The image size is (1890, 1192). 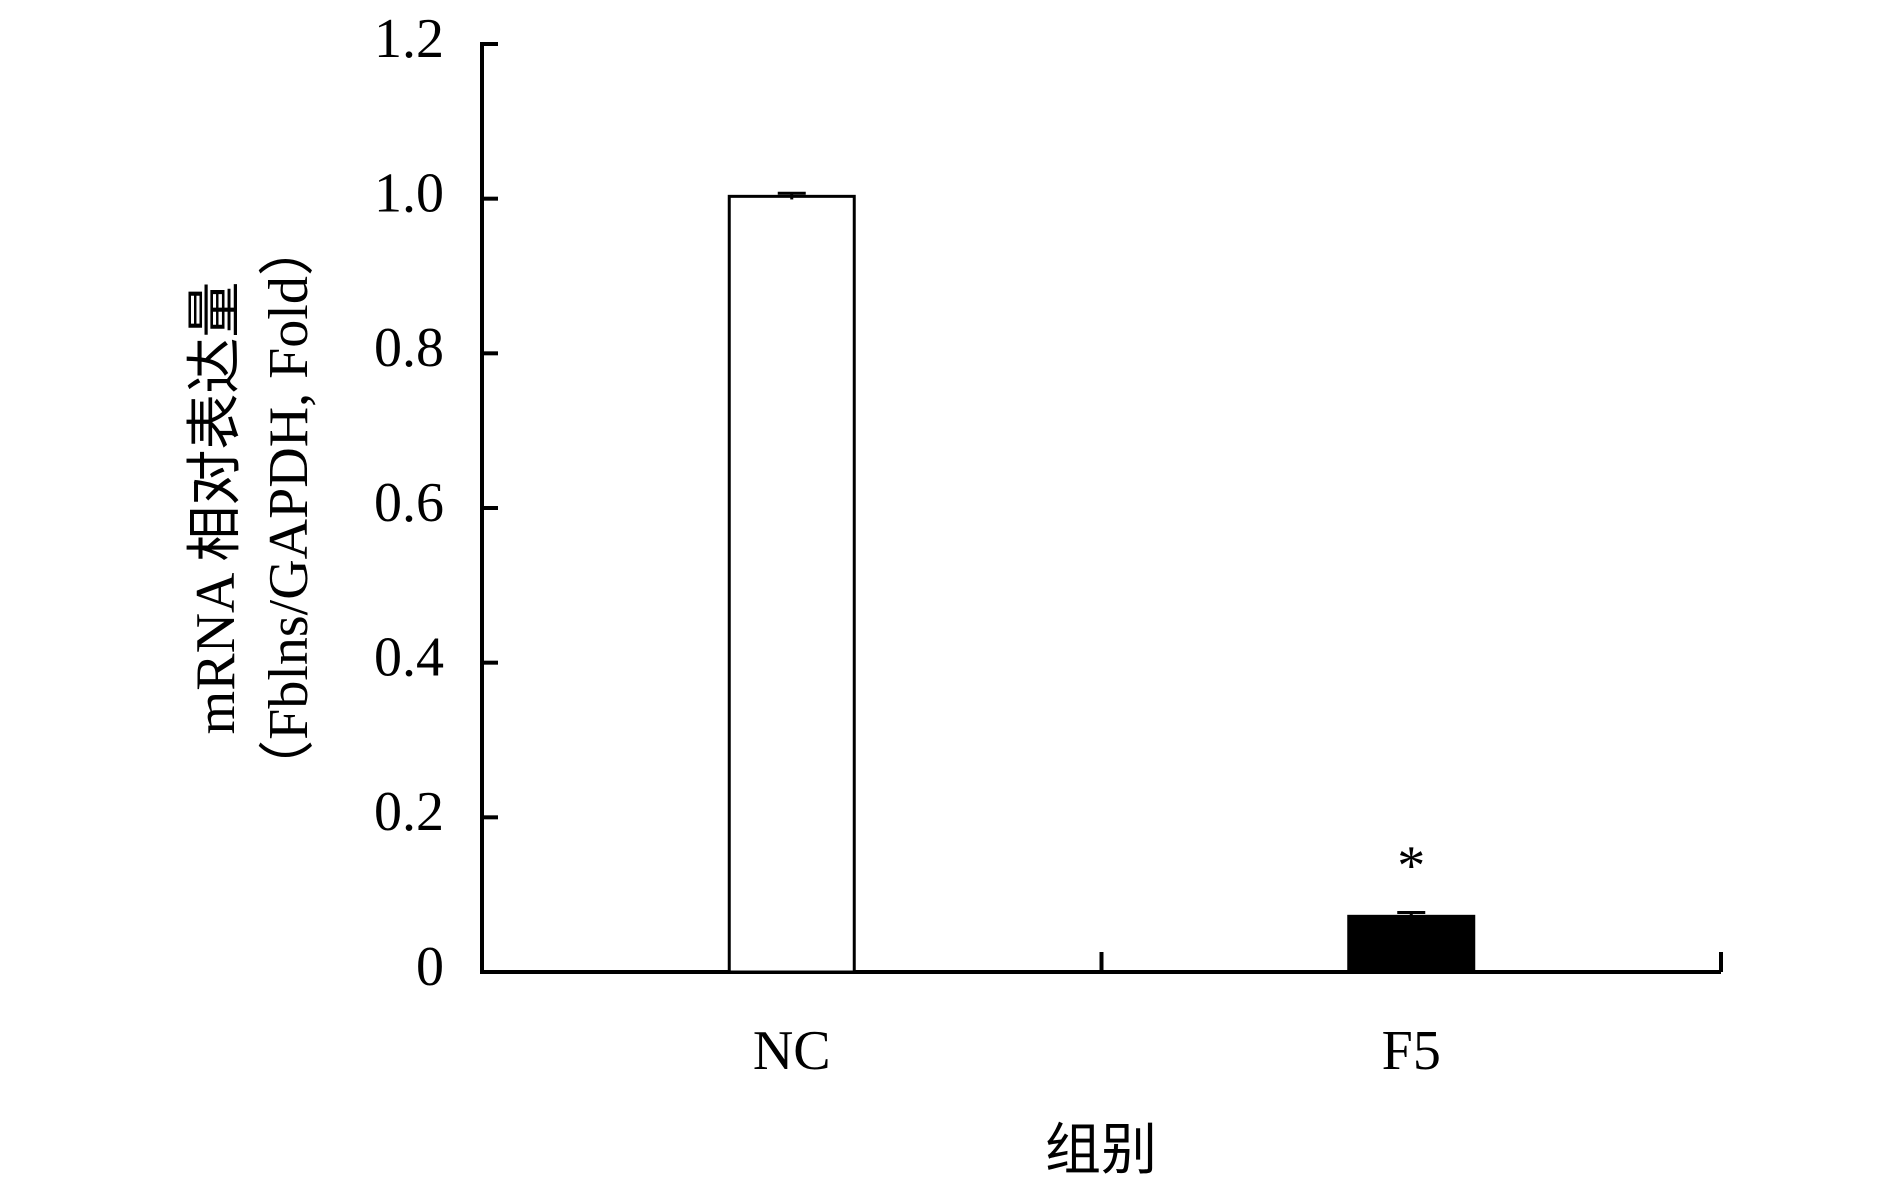 I want to click on y-tick-label: 1.2, so click(x=409, y=39).